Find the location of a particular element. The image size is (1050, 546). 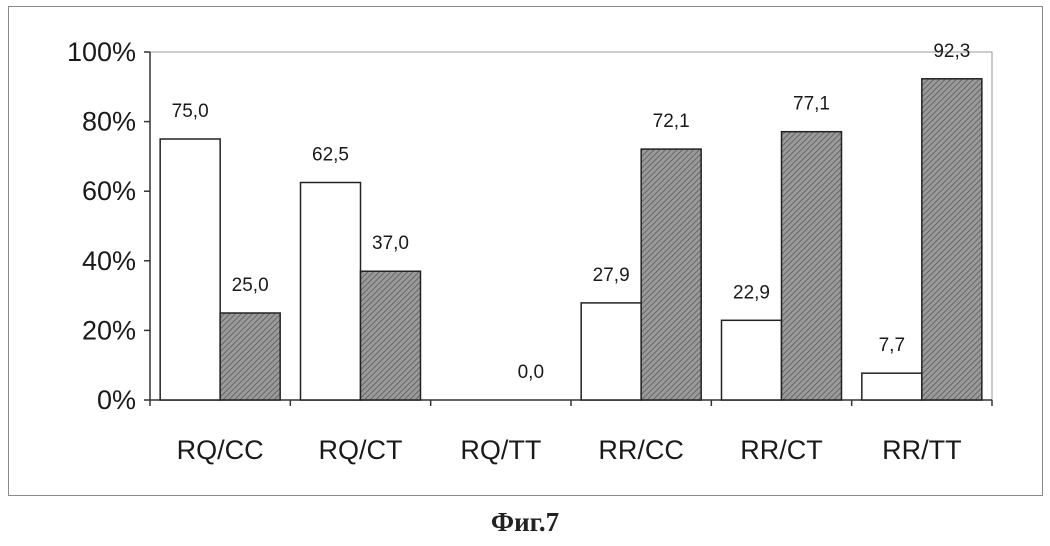

data-label: 25,0 is located at coordinates (250, 285).